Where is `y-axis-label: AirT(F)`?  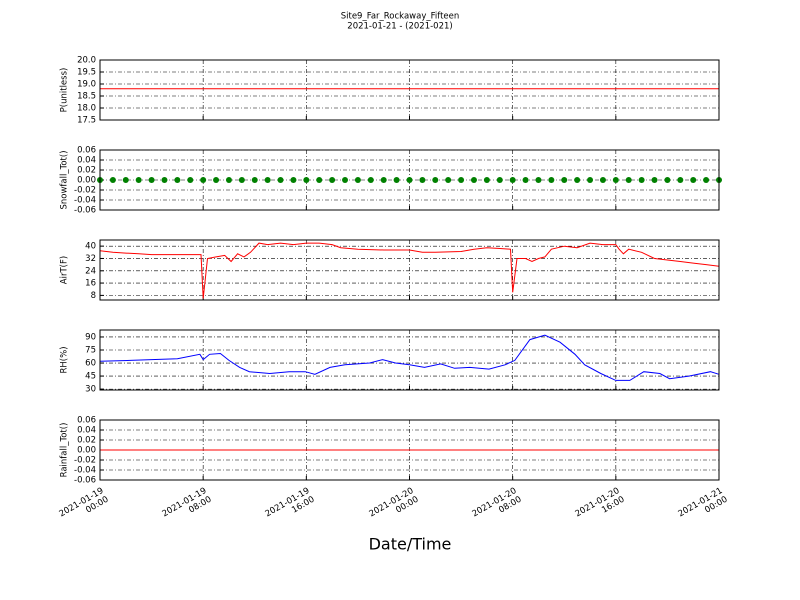
y-axis-label: AirT(F) is located at coordinates (65, 270).